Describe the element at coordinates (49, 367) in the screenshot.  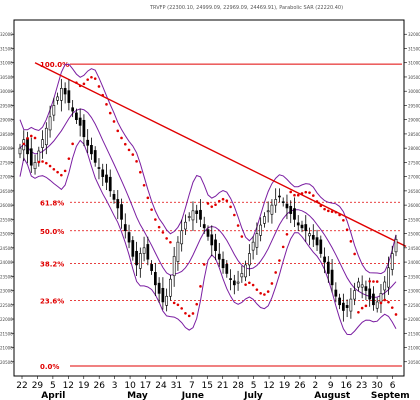
I see `fib-level-label: 0.0%` at that location.